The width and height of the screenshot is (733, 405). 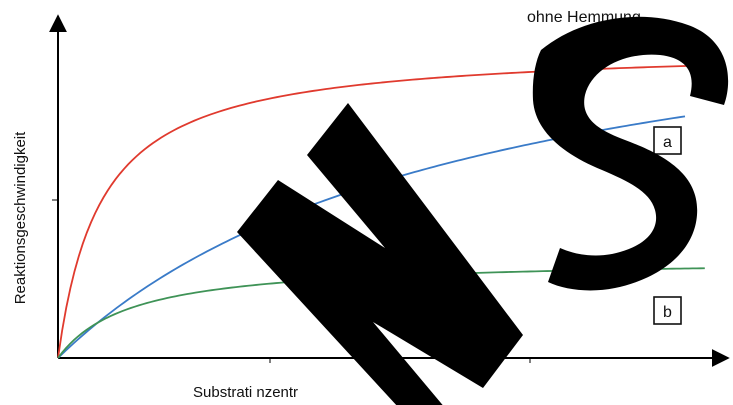 What do you see at coordinates (245, 392) in the screenshot?
I see `x-axis-label: Substrati nzentr` at bounding box center [245, 392].